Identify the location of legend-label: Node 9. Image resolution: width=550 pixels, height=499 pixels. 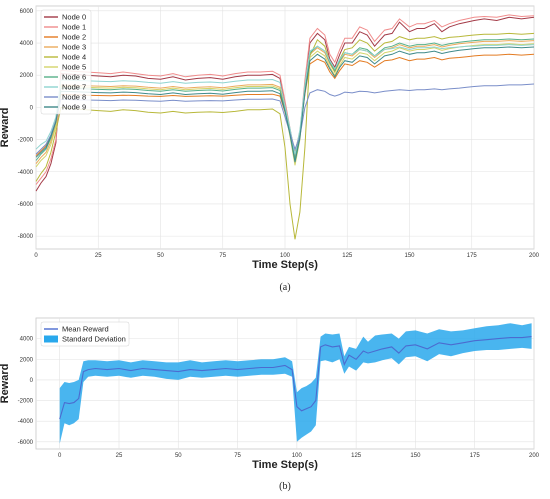
(74, 107).